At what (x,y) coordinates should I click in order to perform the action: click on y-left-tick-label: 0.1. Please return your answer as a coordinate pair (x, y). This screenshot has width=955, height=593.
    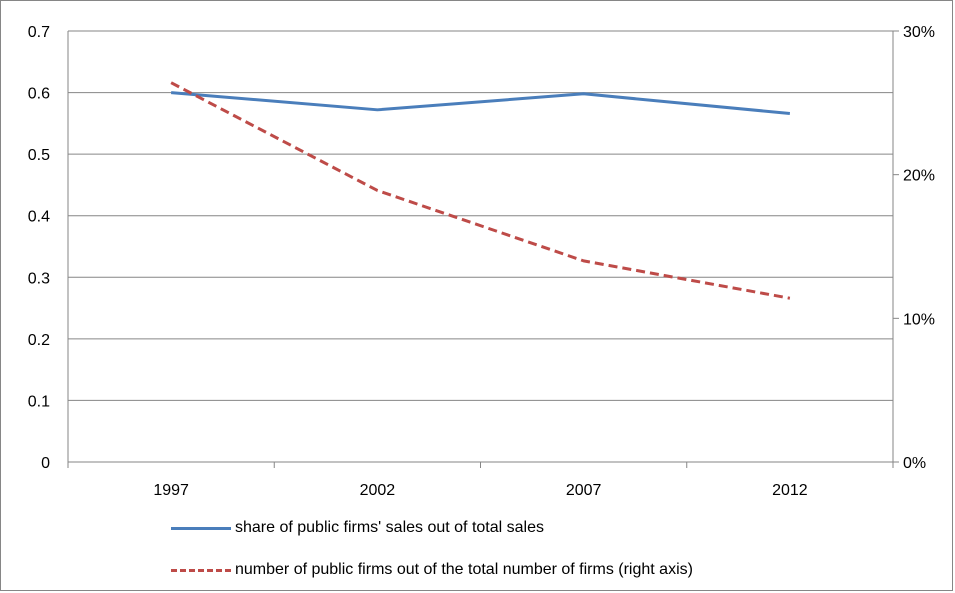
    Looking at the image, I should click on (39, 401).